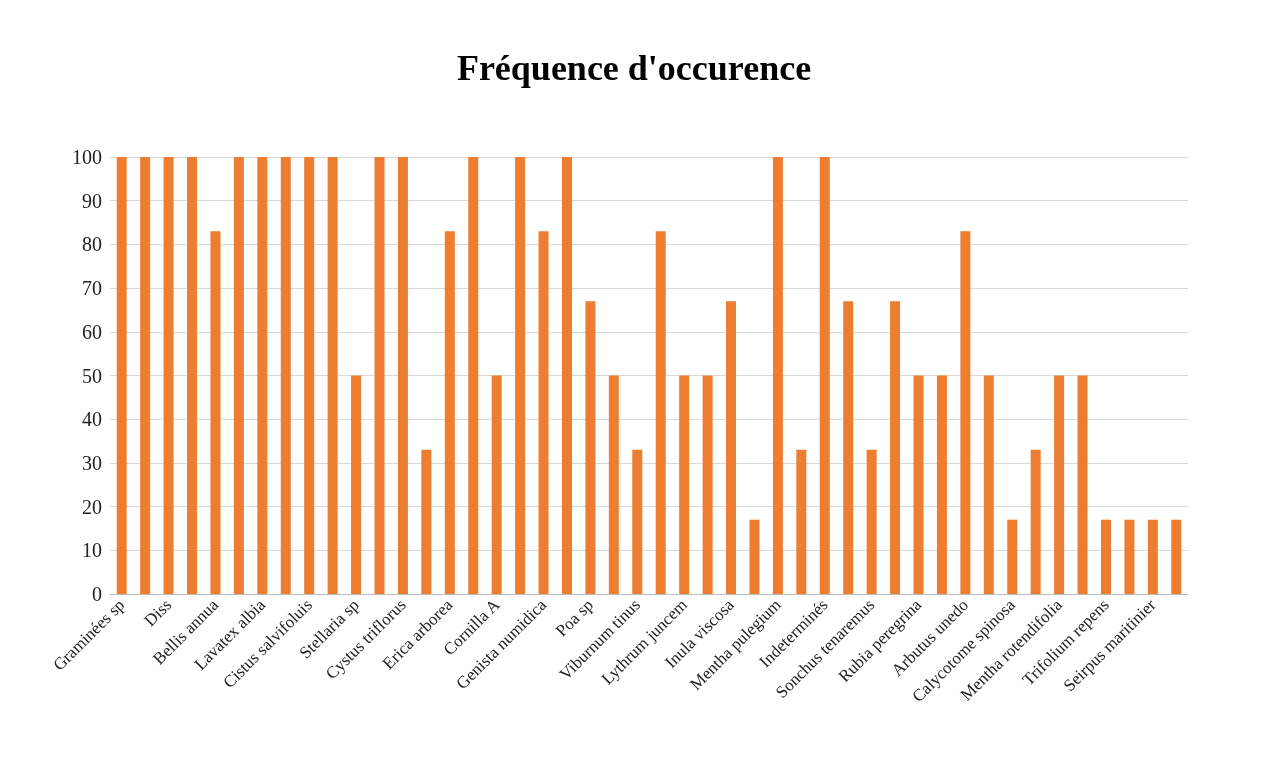  I want to click on y-tick-label: 40, so click(92, 419).